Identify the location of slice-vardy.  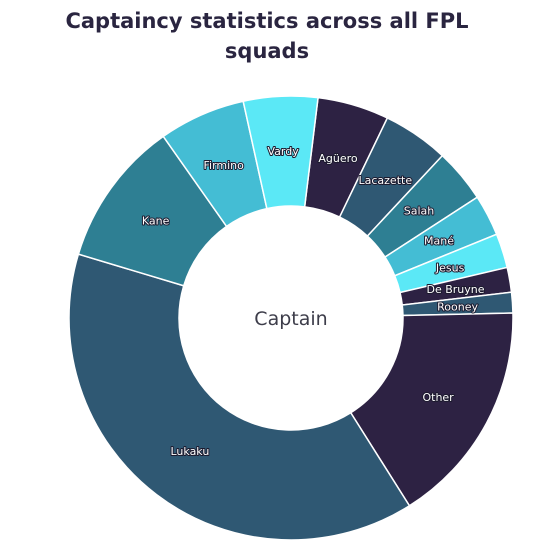
(280, 152).